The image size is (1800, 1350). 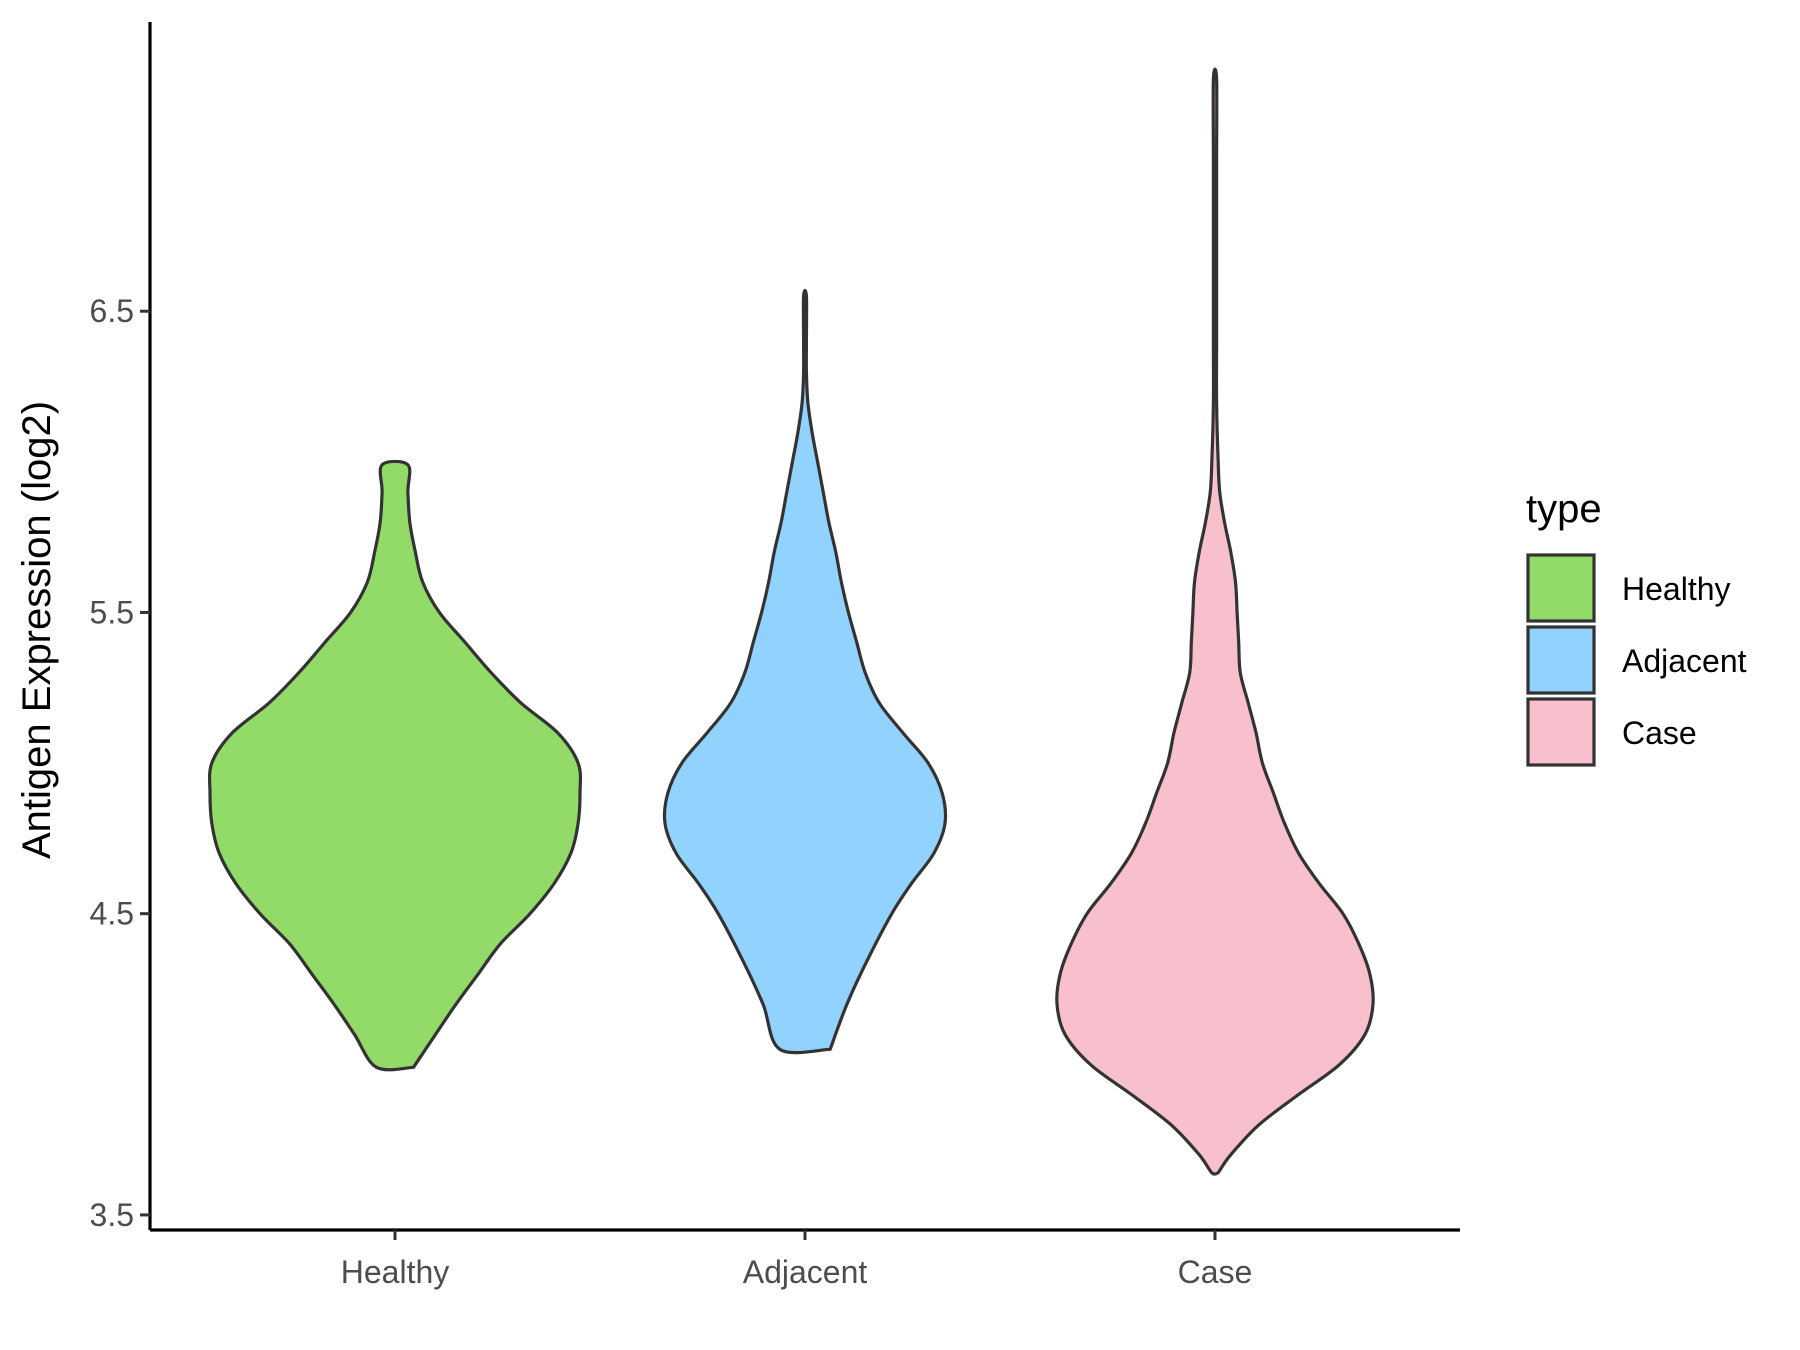 What do you see at coordinates (112, 1215) in the screenshot?
I see `y-tick-label: 3.5` at bounding box center [112, 1215].